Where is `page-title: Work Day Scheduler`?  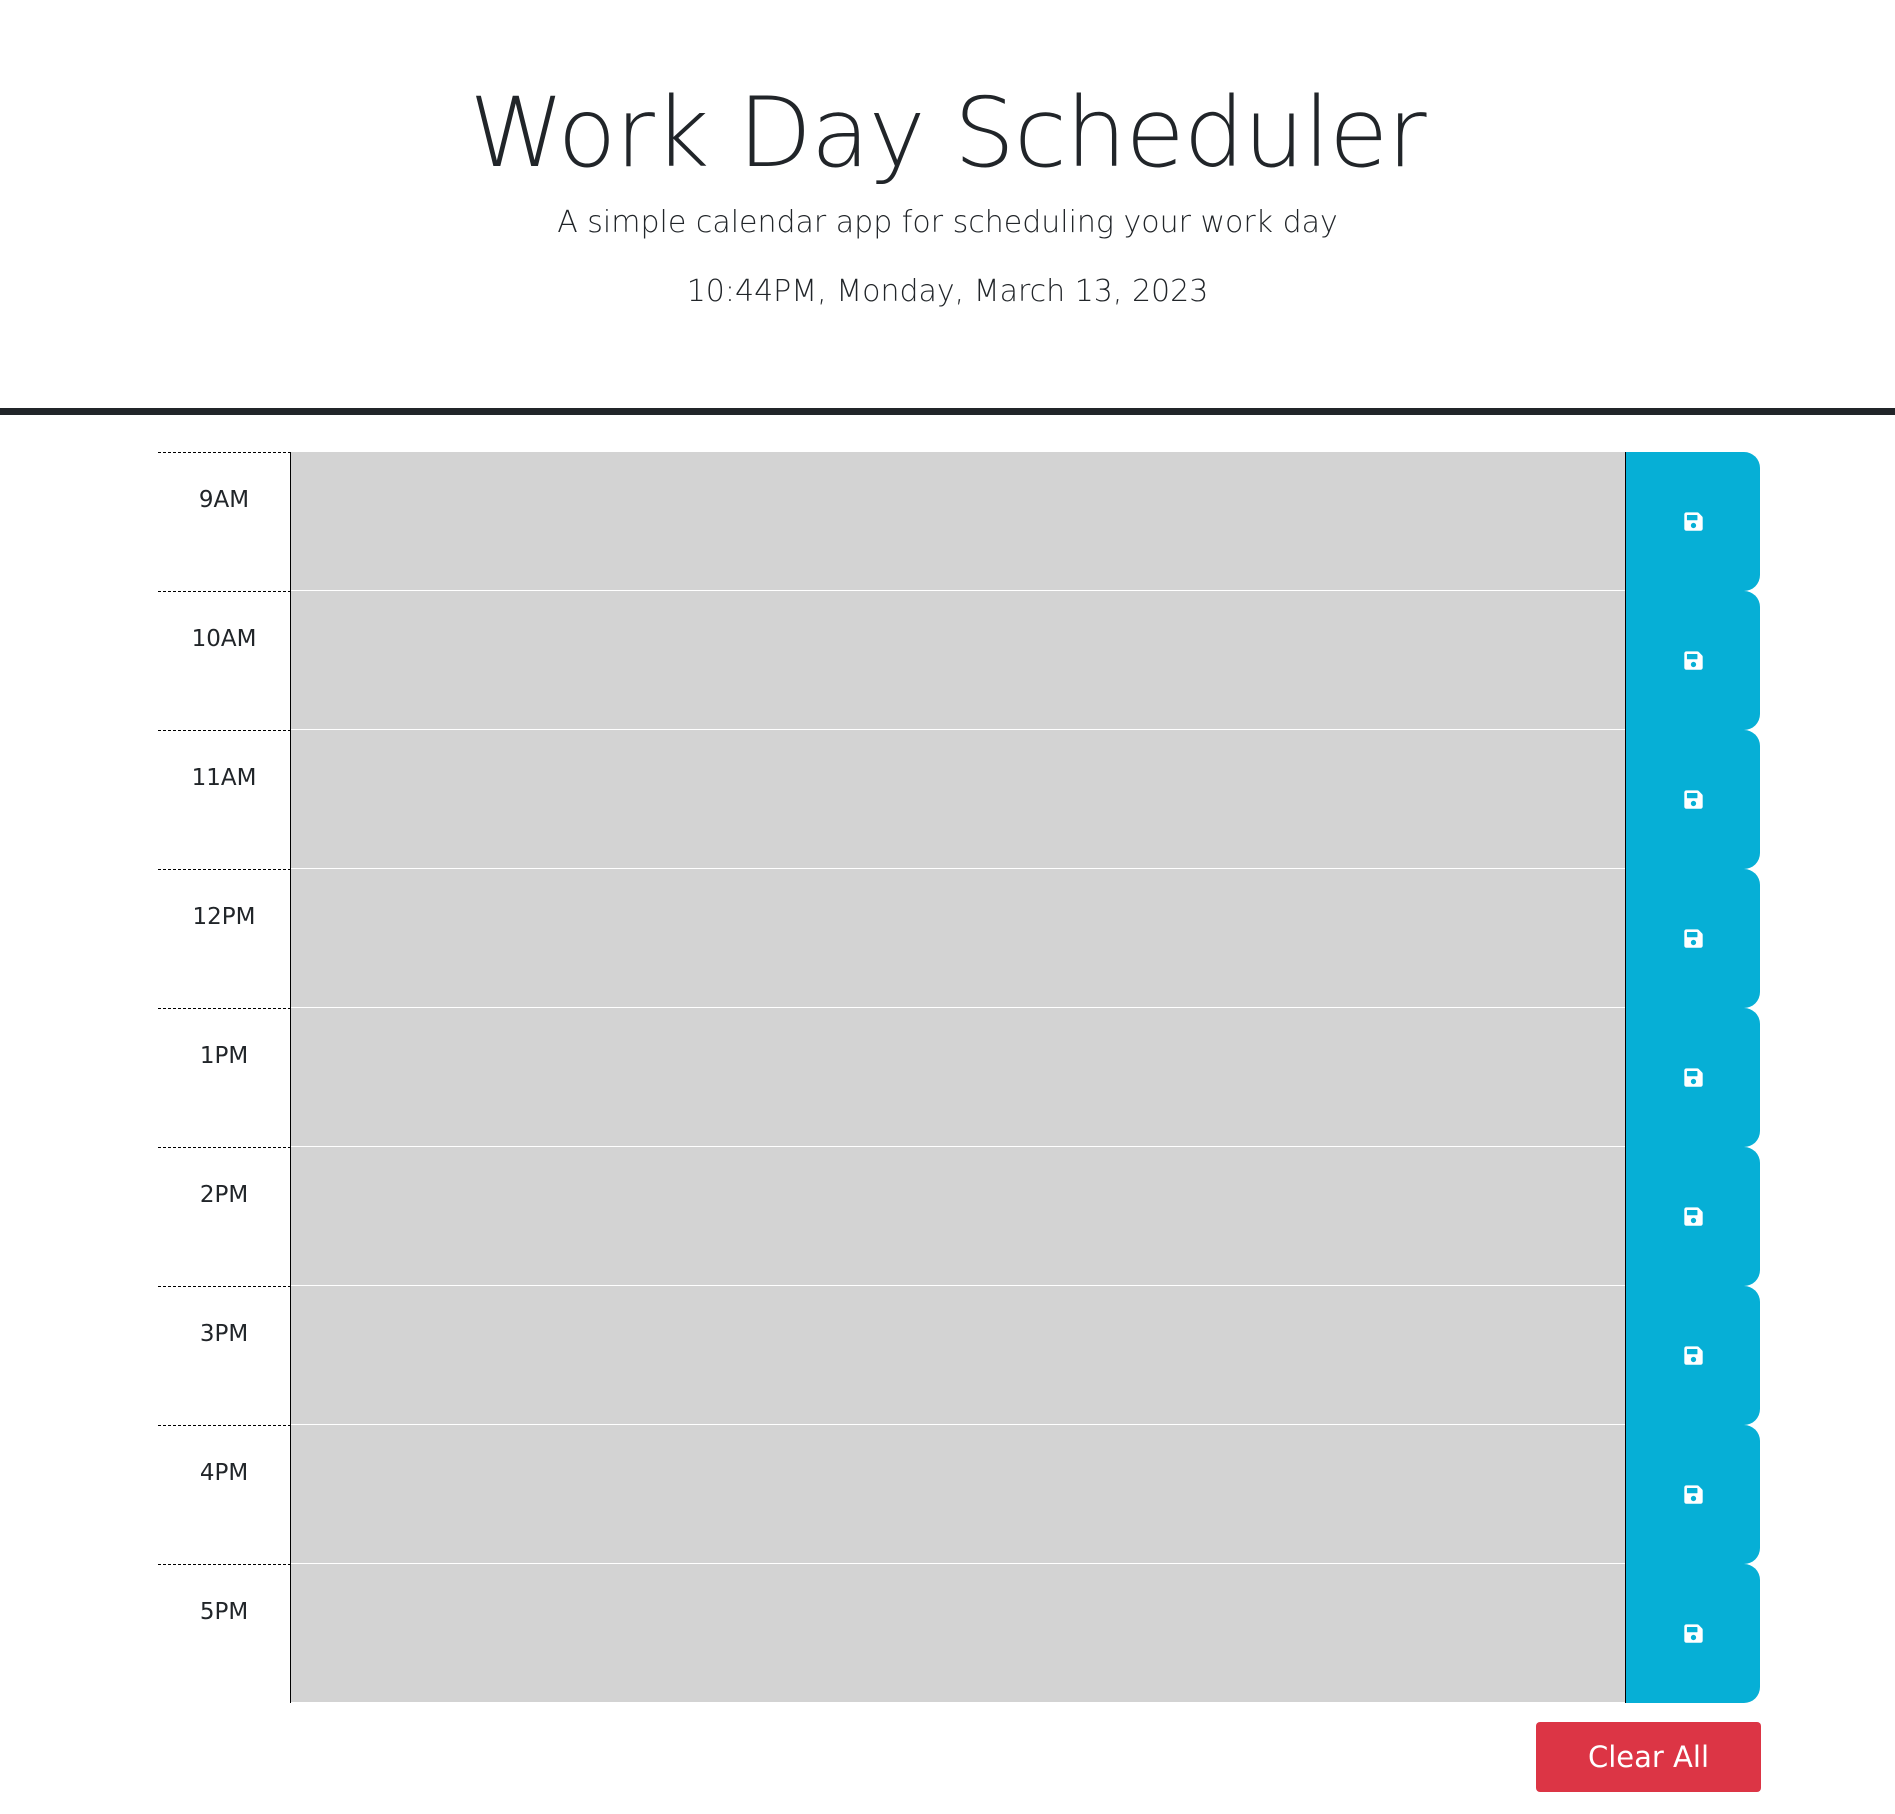
page-title: Work Day Scheduler is located at coordinates (947, 133).